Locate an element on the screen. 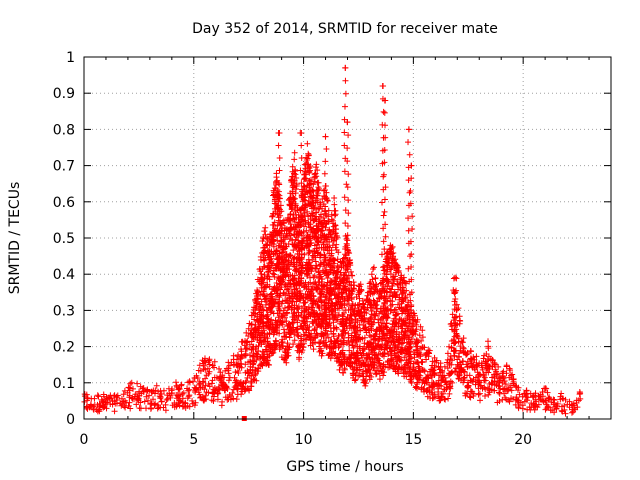 The image size is (640, 480). y-tick-label: 0.5 is located at coordinates (64, 239).